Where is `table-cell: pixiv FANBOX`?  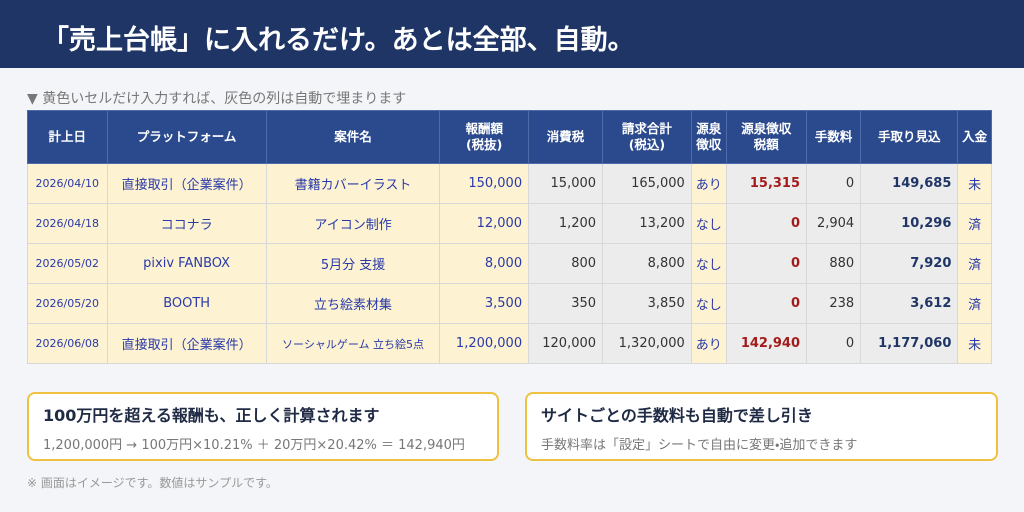
table-cell: pixiv FANBOX is located at coordinates (186, 263).